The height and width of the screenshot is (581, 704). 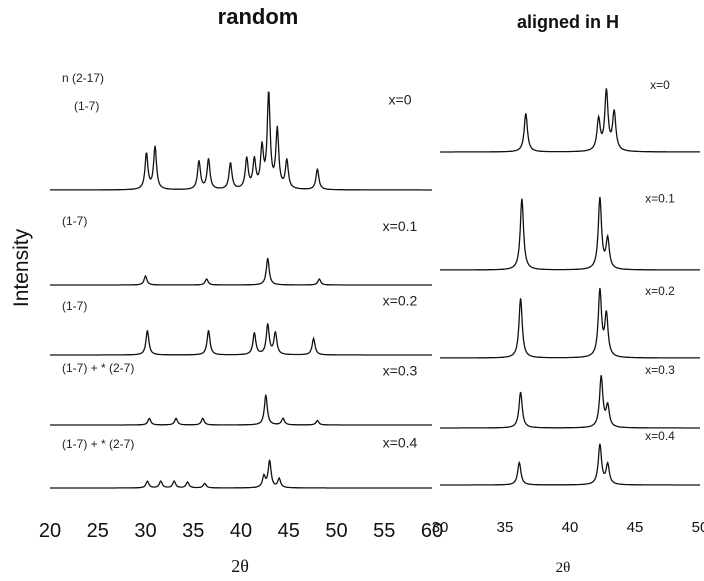 What do you see at coordinates (21, 267) in the screenshot?
I see `y-axis-label: Intensity` at bounding box center [21, 267].